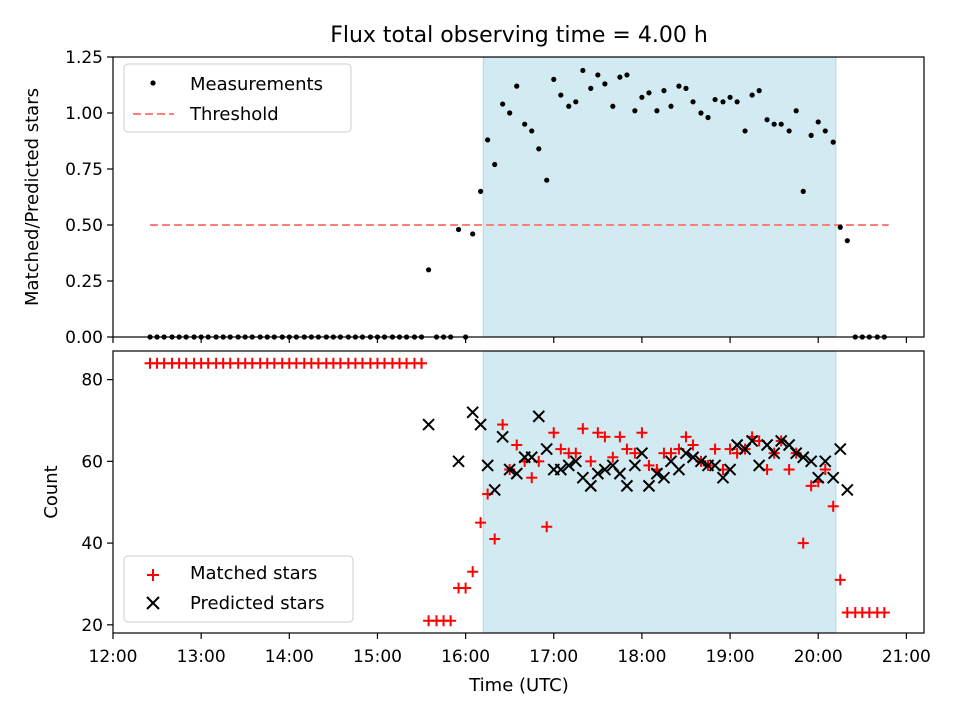 The width and height of the screenshot is (960, 720). I want to click on top-ytick-label: 0.75, so click(84, 170).